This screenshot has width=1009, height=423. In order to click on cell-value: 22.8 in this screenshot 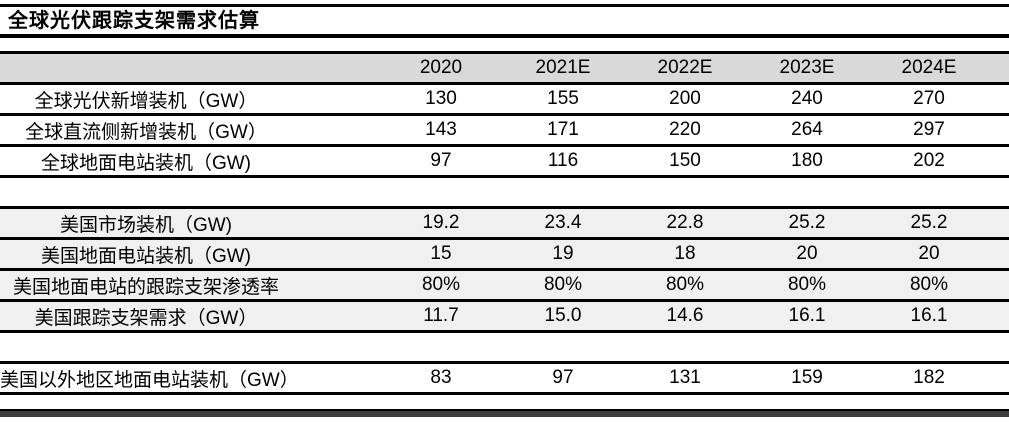, I will do `click(685, 222)`.